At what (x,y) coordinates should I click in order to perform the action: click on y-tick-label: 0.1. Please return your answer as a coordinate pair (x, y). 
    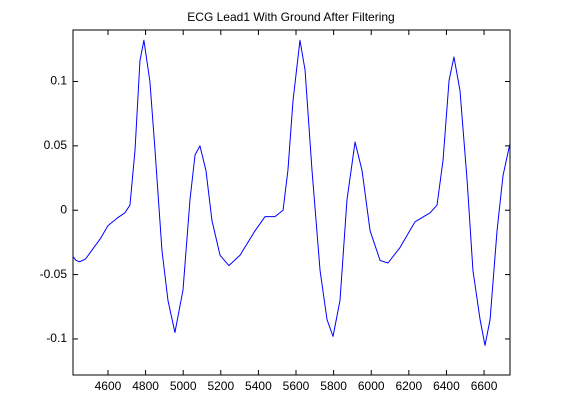
    Looking at the image, I should click on (58, 81).